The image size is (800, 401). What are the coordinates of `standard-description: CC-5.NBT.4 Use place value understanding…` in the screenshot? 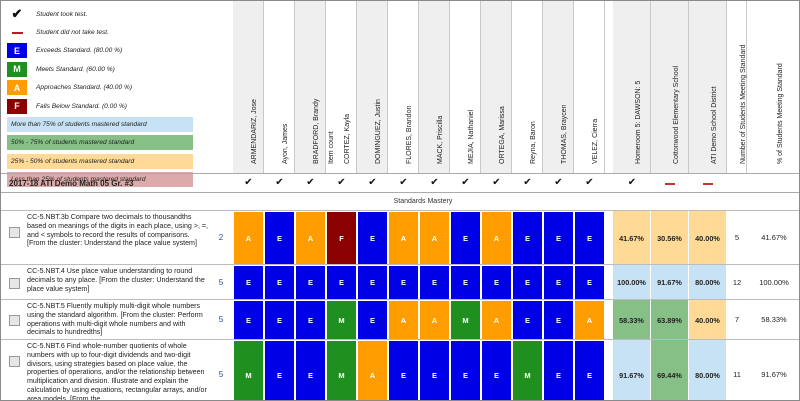 It's located at (116, 280).